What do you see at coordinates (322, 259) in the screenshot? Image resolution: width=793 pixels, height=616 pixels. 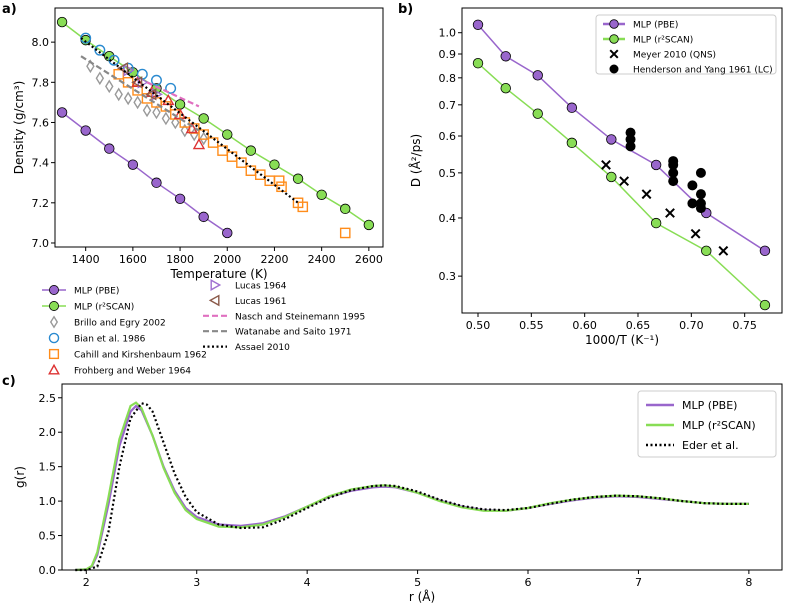 I see `x-tick-label: 2400` at bounding box center [322, 259].